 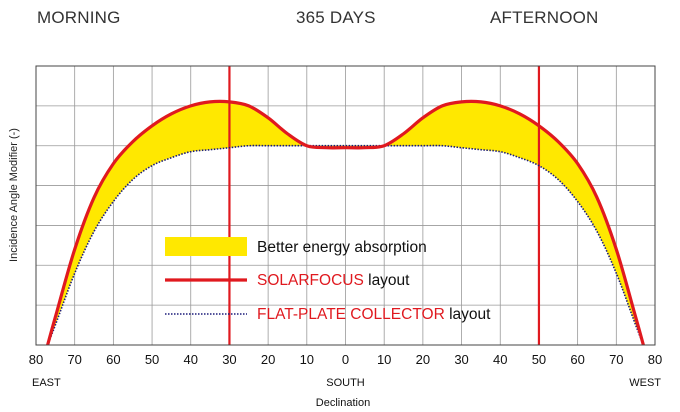 I want to click on legend-label: SOLARFOCUS layout, so click(x=333, y=280).